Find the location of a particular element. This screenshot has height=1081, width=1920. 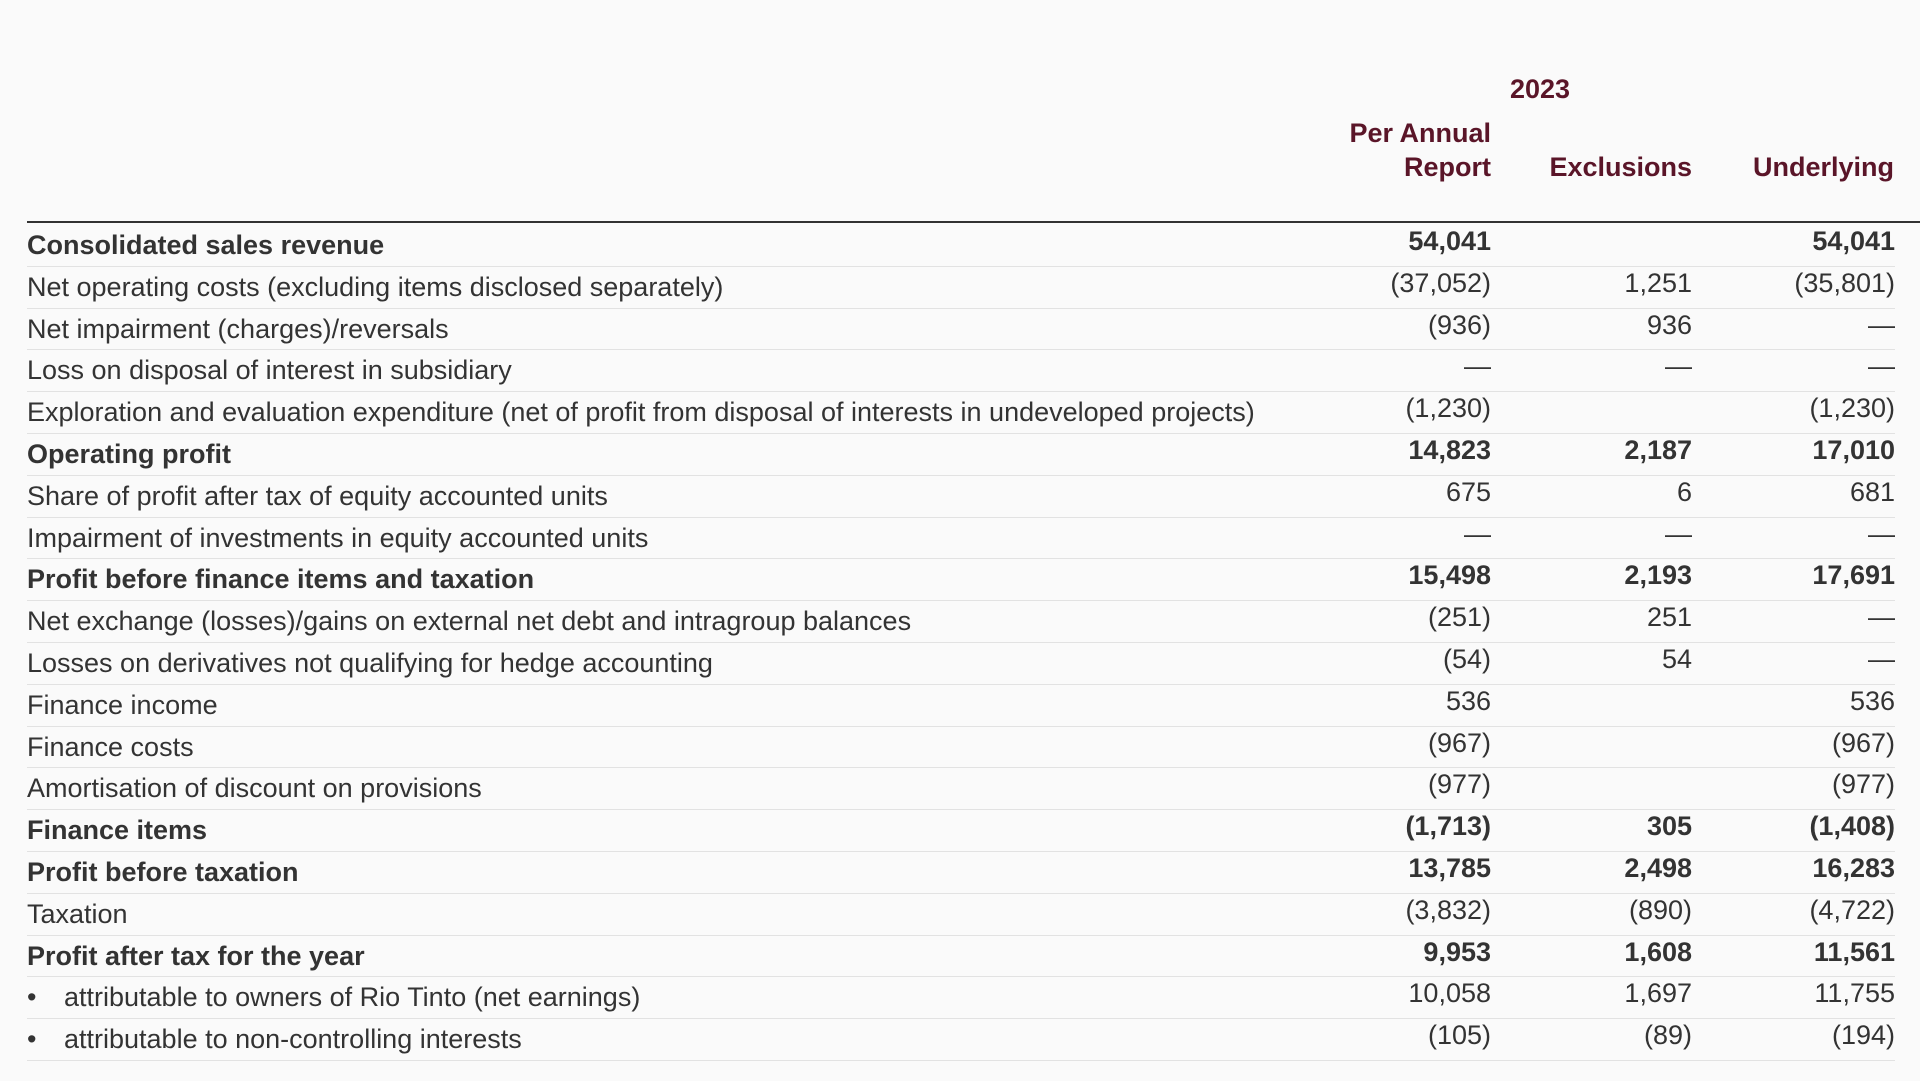

column-header: Exclusions is located at coordinates (1620, 167).